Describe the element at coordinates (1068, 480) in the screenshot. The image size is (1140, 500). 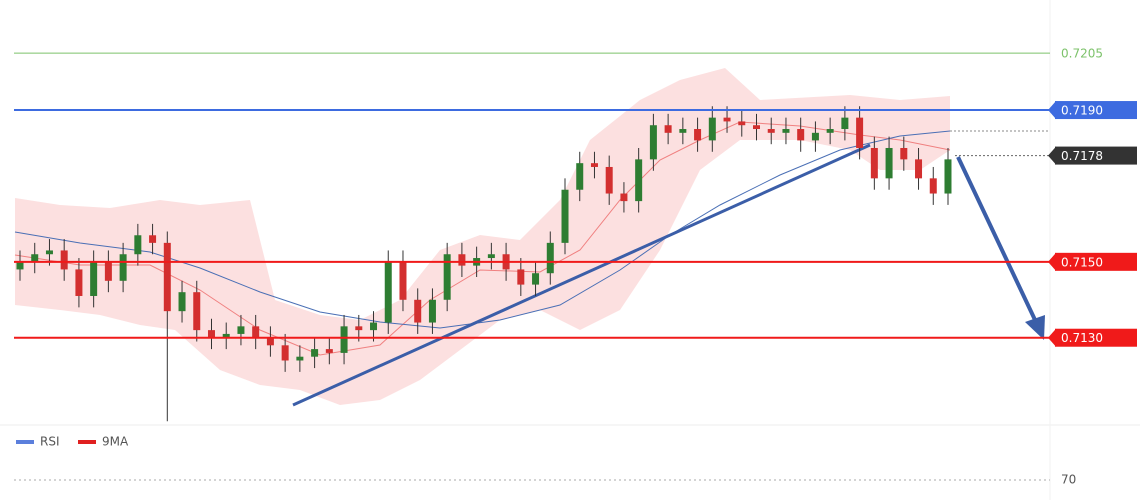
I see `rsi-tick-label: 70` at that location.